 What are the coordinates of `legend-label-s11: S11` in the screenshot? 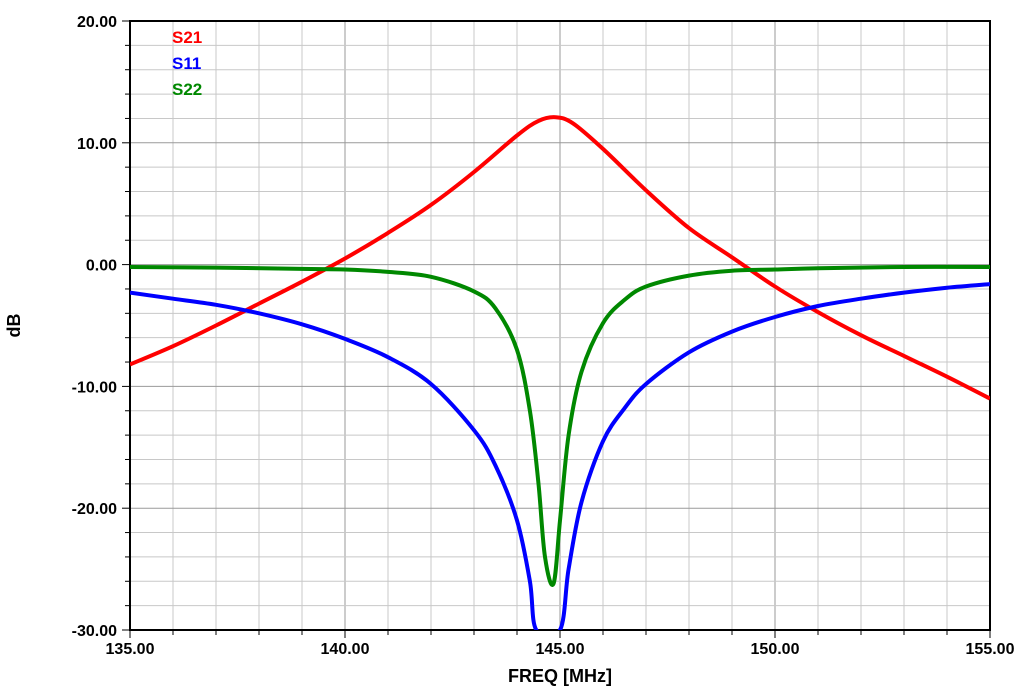 It's located at (186, 63).